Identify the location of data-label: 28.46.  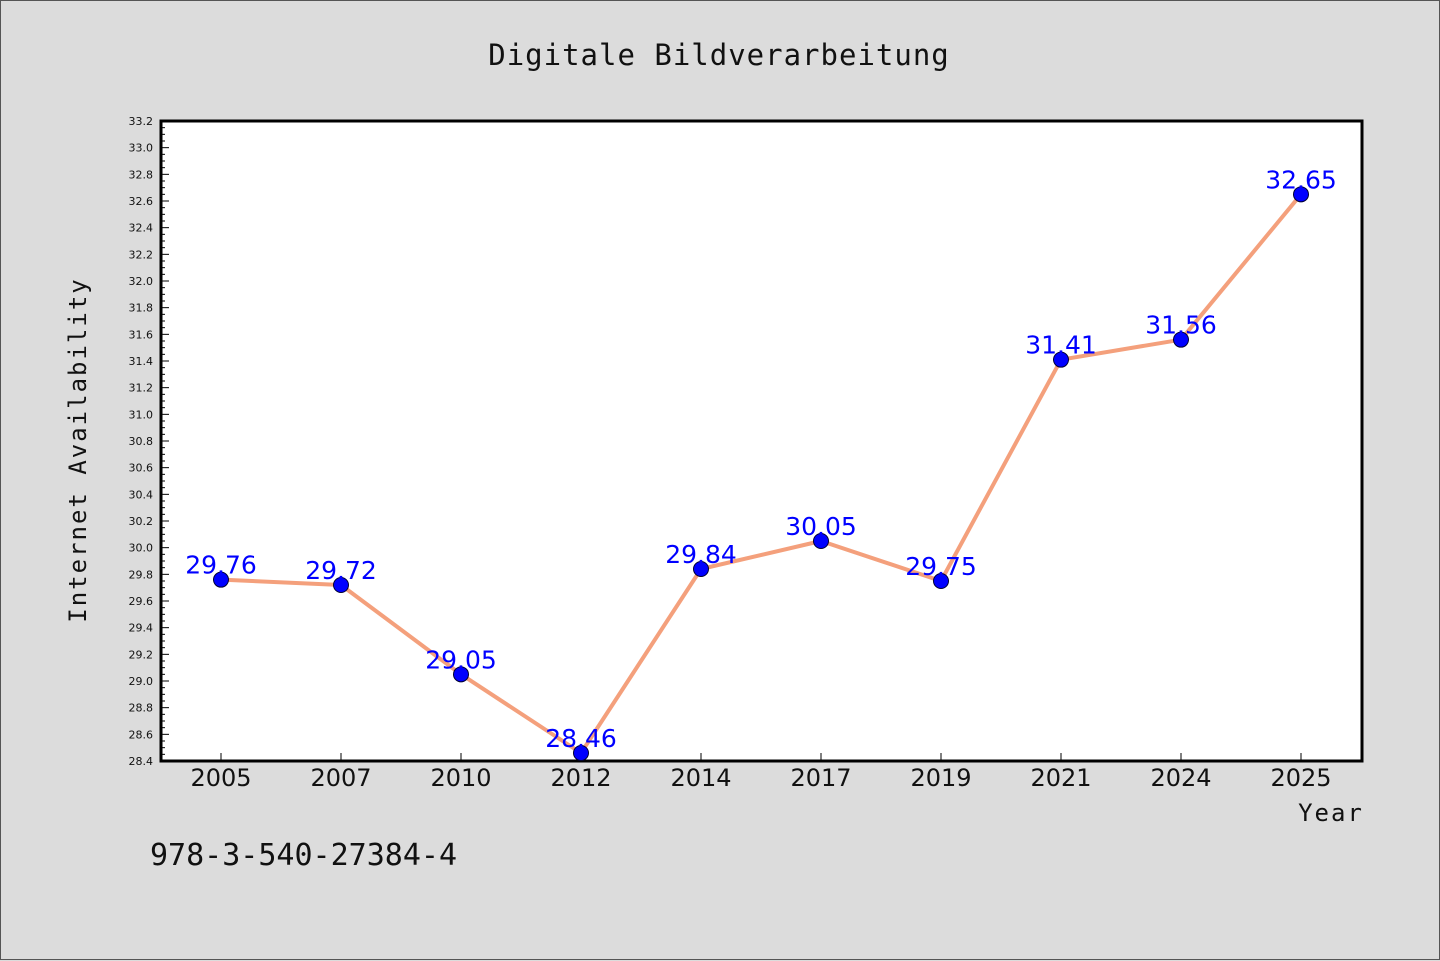
(581, 738).